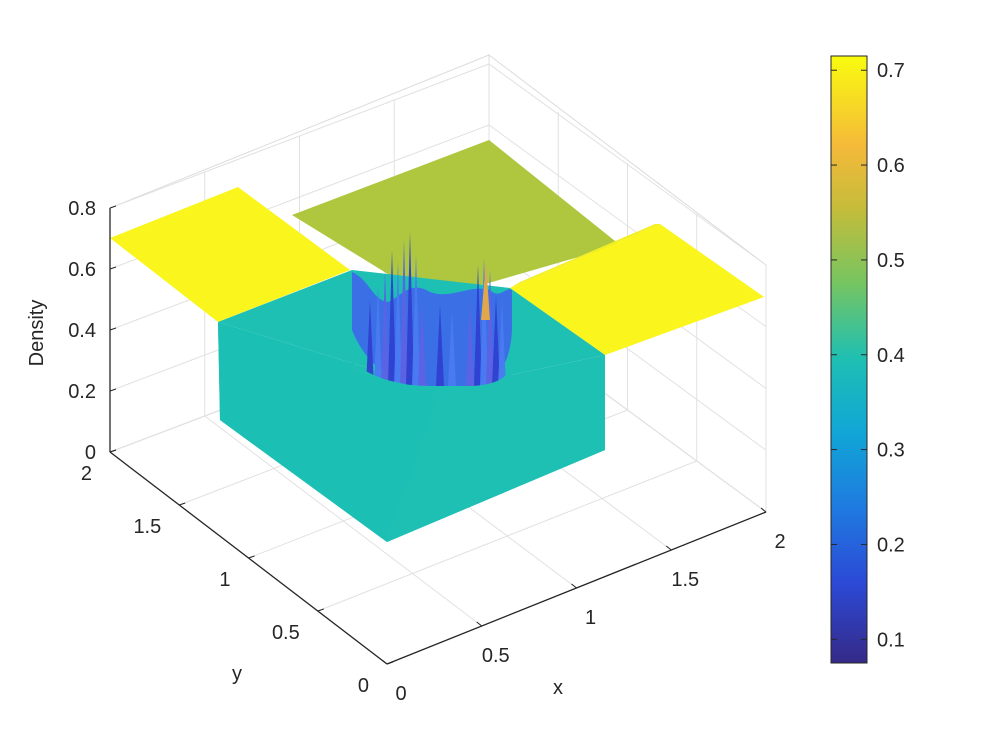 The image size is (996, 747). What do you see at coordinates (456, 220) in the screenshot?
I see `upper-right-plateau` at bounding box center [456, 220].